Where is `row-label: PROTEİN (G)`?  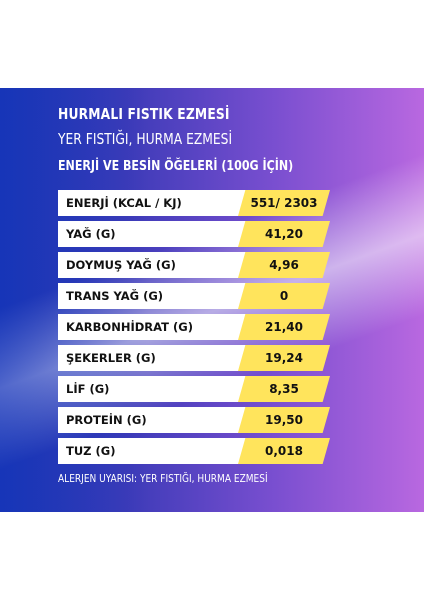
row-label: PROTEİN (G) is located at coordinates (106, 420).